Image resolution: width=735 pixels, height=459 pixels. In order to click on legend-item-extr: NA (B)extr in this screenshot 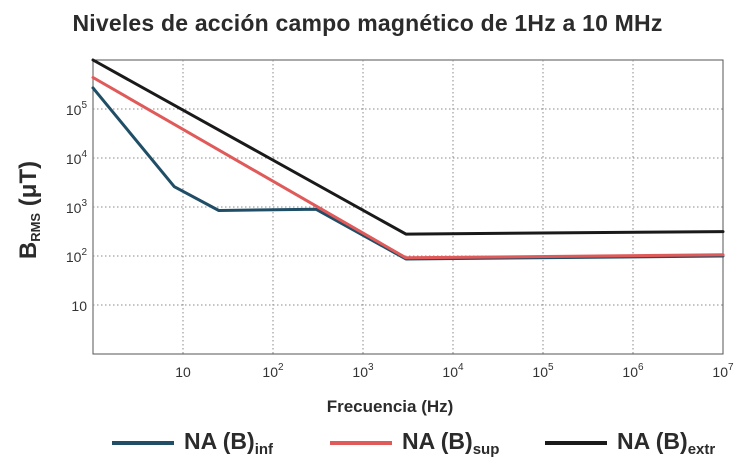, I will do `click(630, 443)`.